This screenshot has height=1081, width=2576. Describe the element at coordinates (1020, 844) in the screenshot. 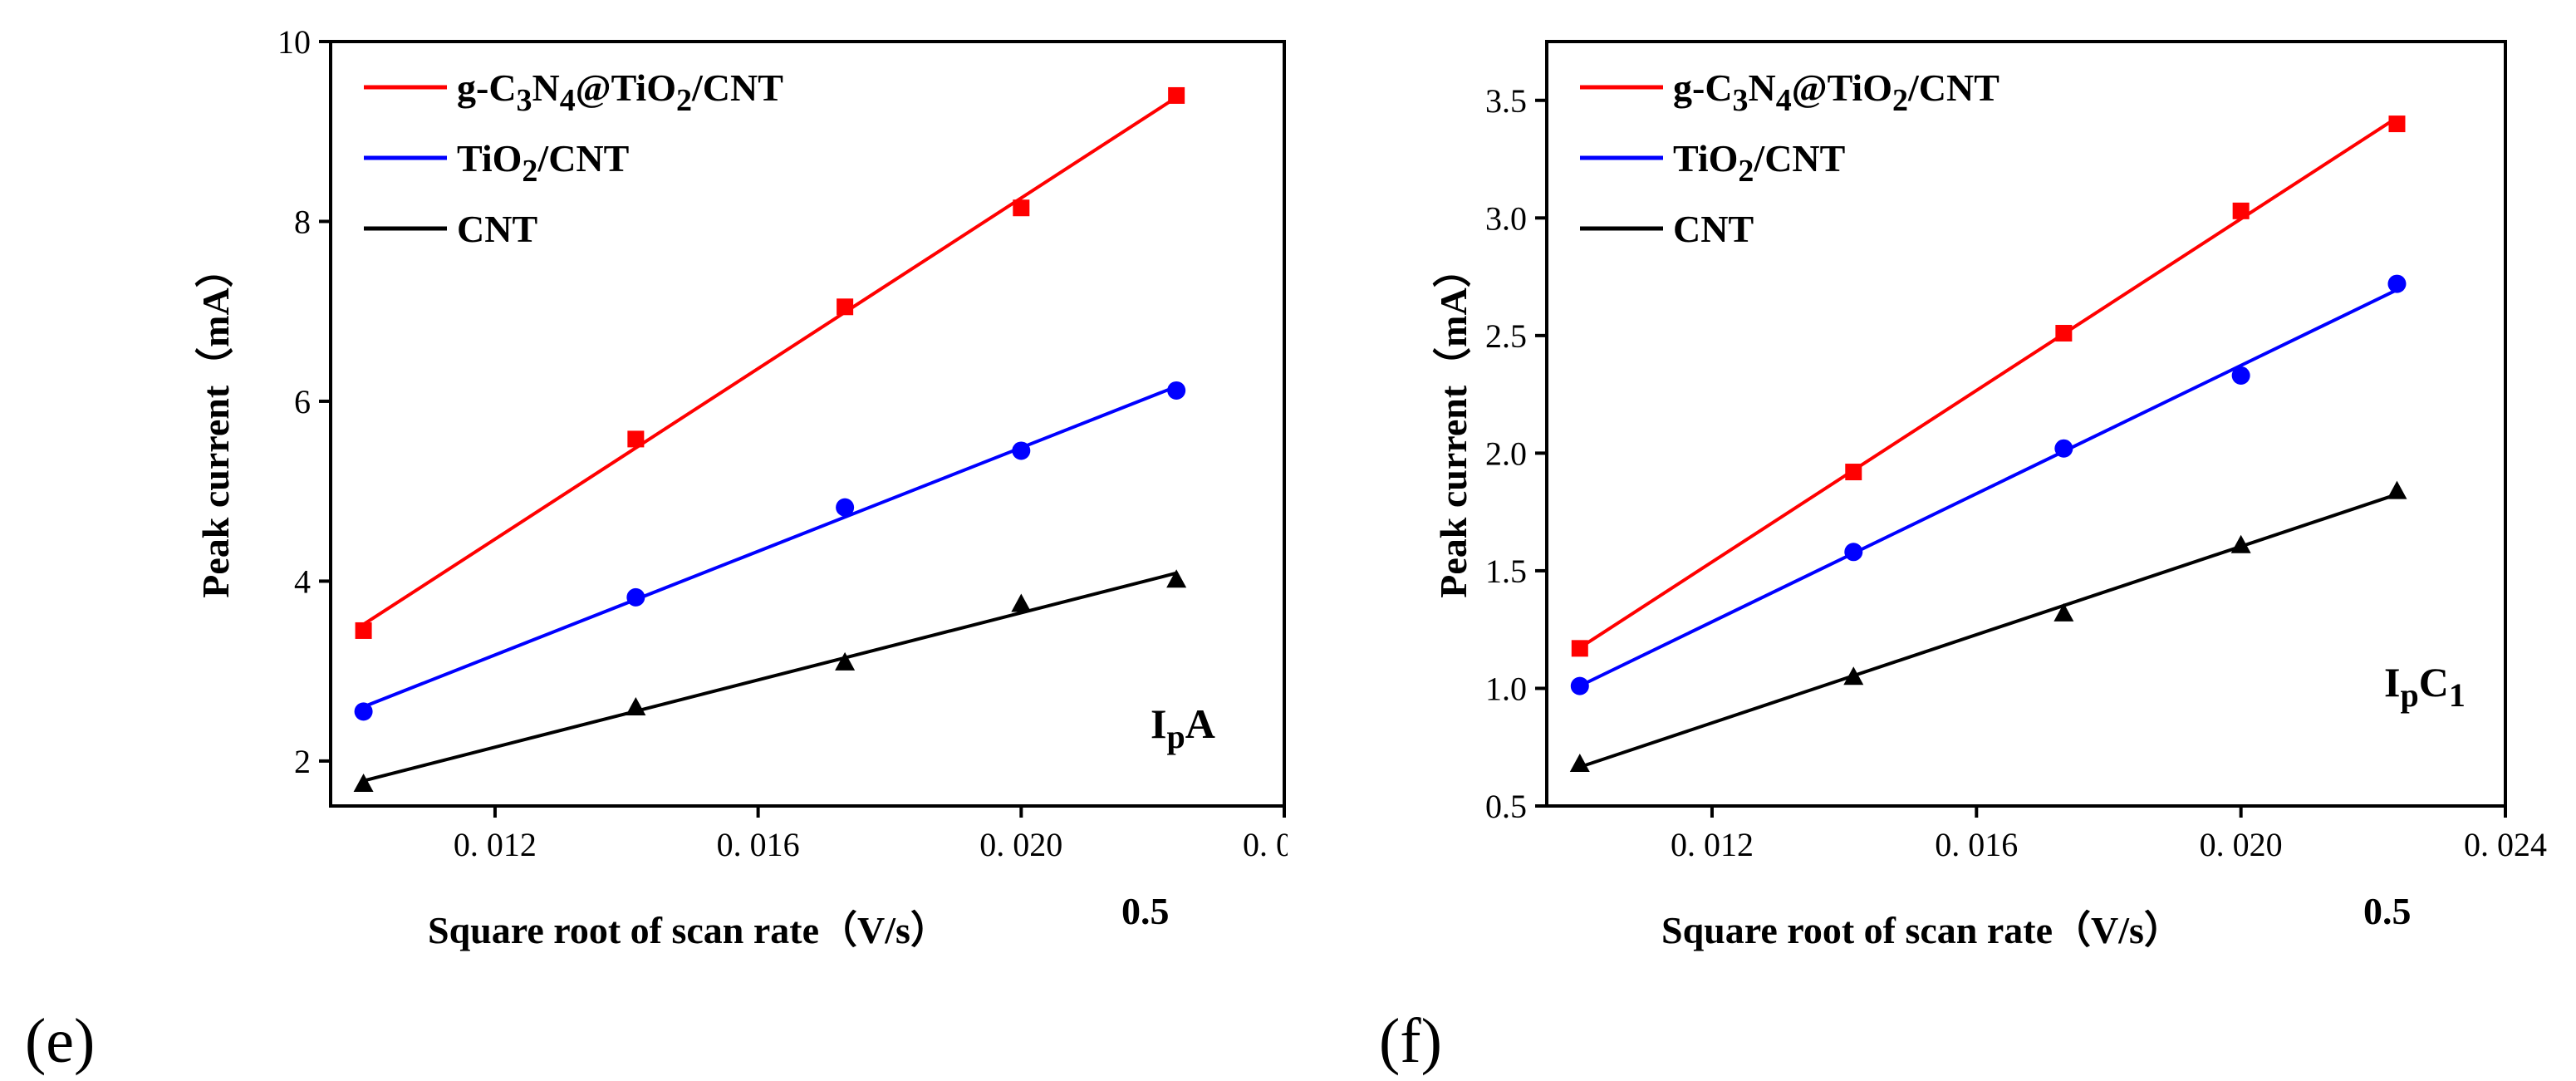

I see `chart-e-xtick-label: 0. 020` at that location.